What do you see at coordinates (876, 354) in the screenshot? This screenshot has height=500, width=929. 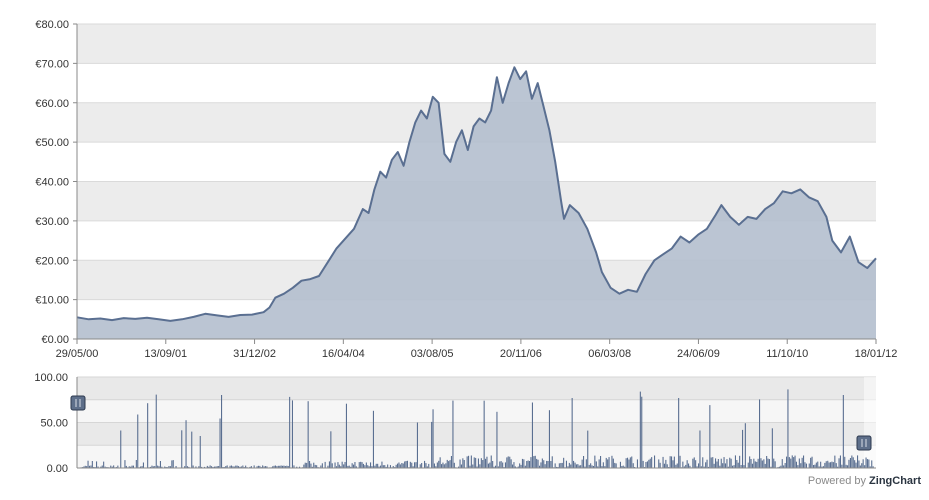 I see `x-tick-label: 18/01/12` at bounding box center [876, 354].